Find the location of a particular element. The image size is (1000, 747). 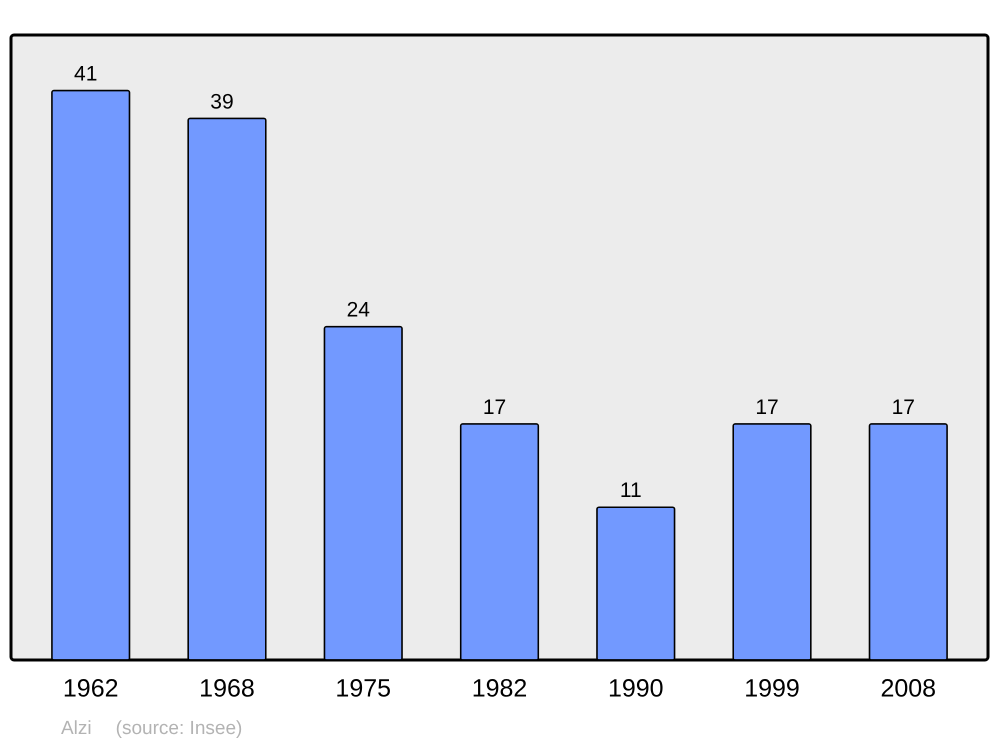

x-tick-label: 1968 is located at coordinates (227, 688).